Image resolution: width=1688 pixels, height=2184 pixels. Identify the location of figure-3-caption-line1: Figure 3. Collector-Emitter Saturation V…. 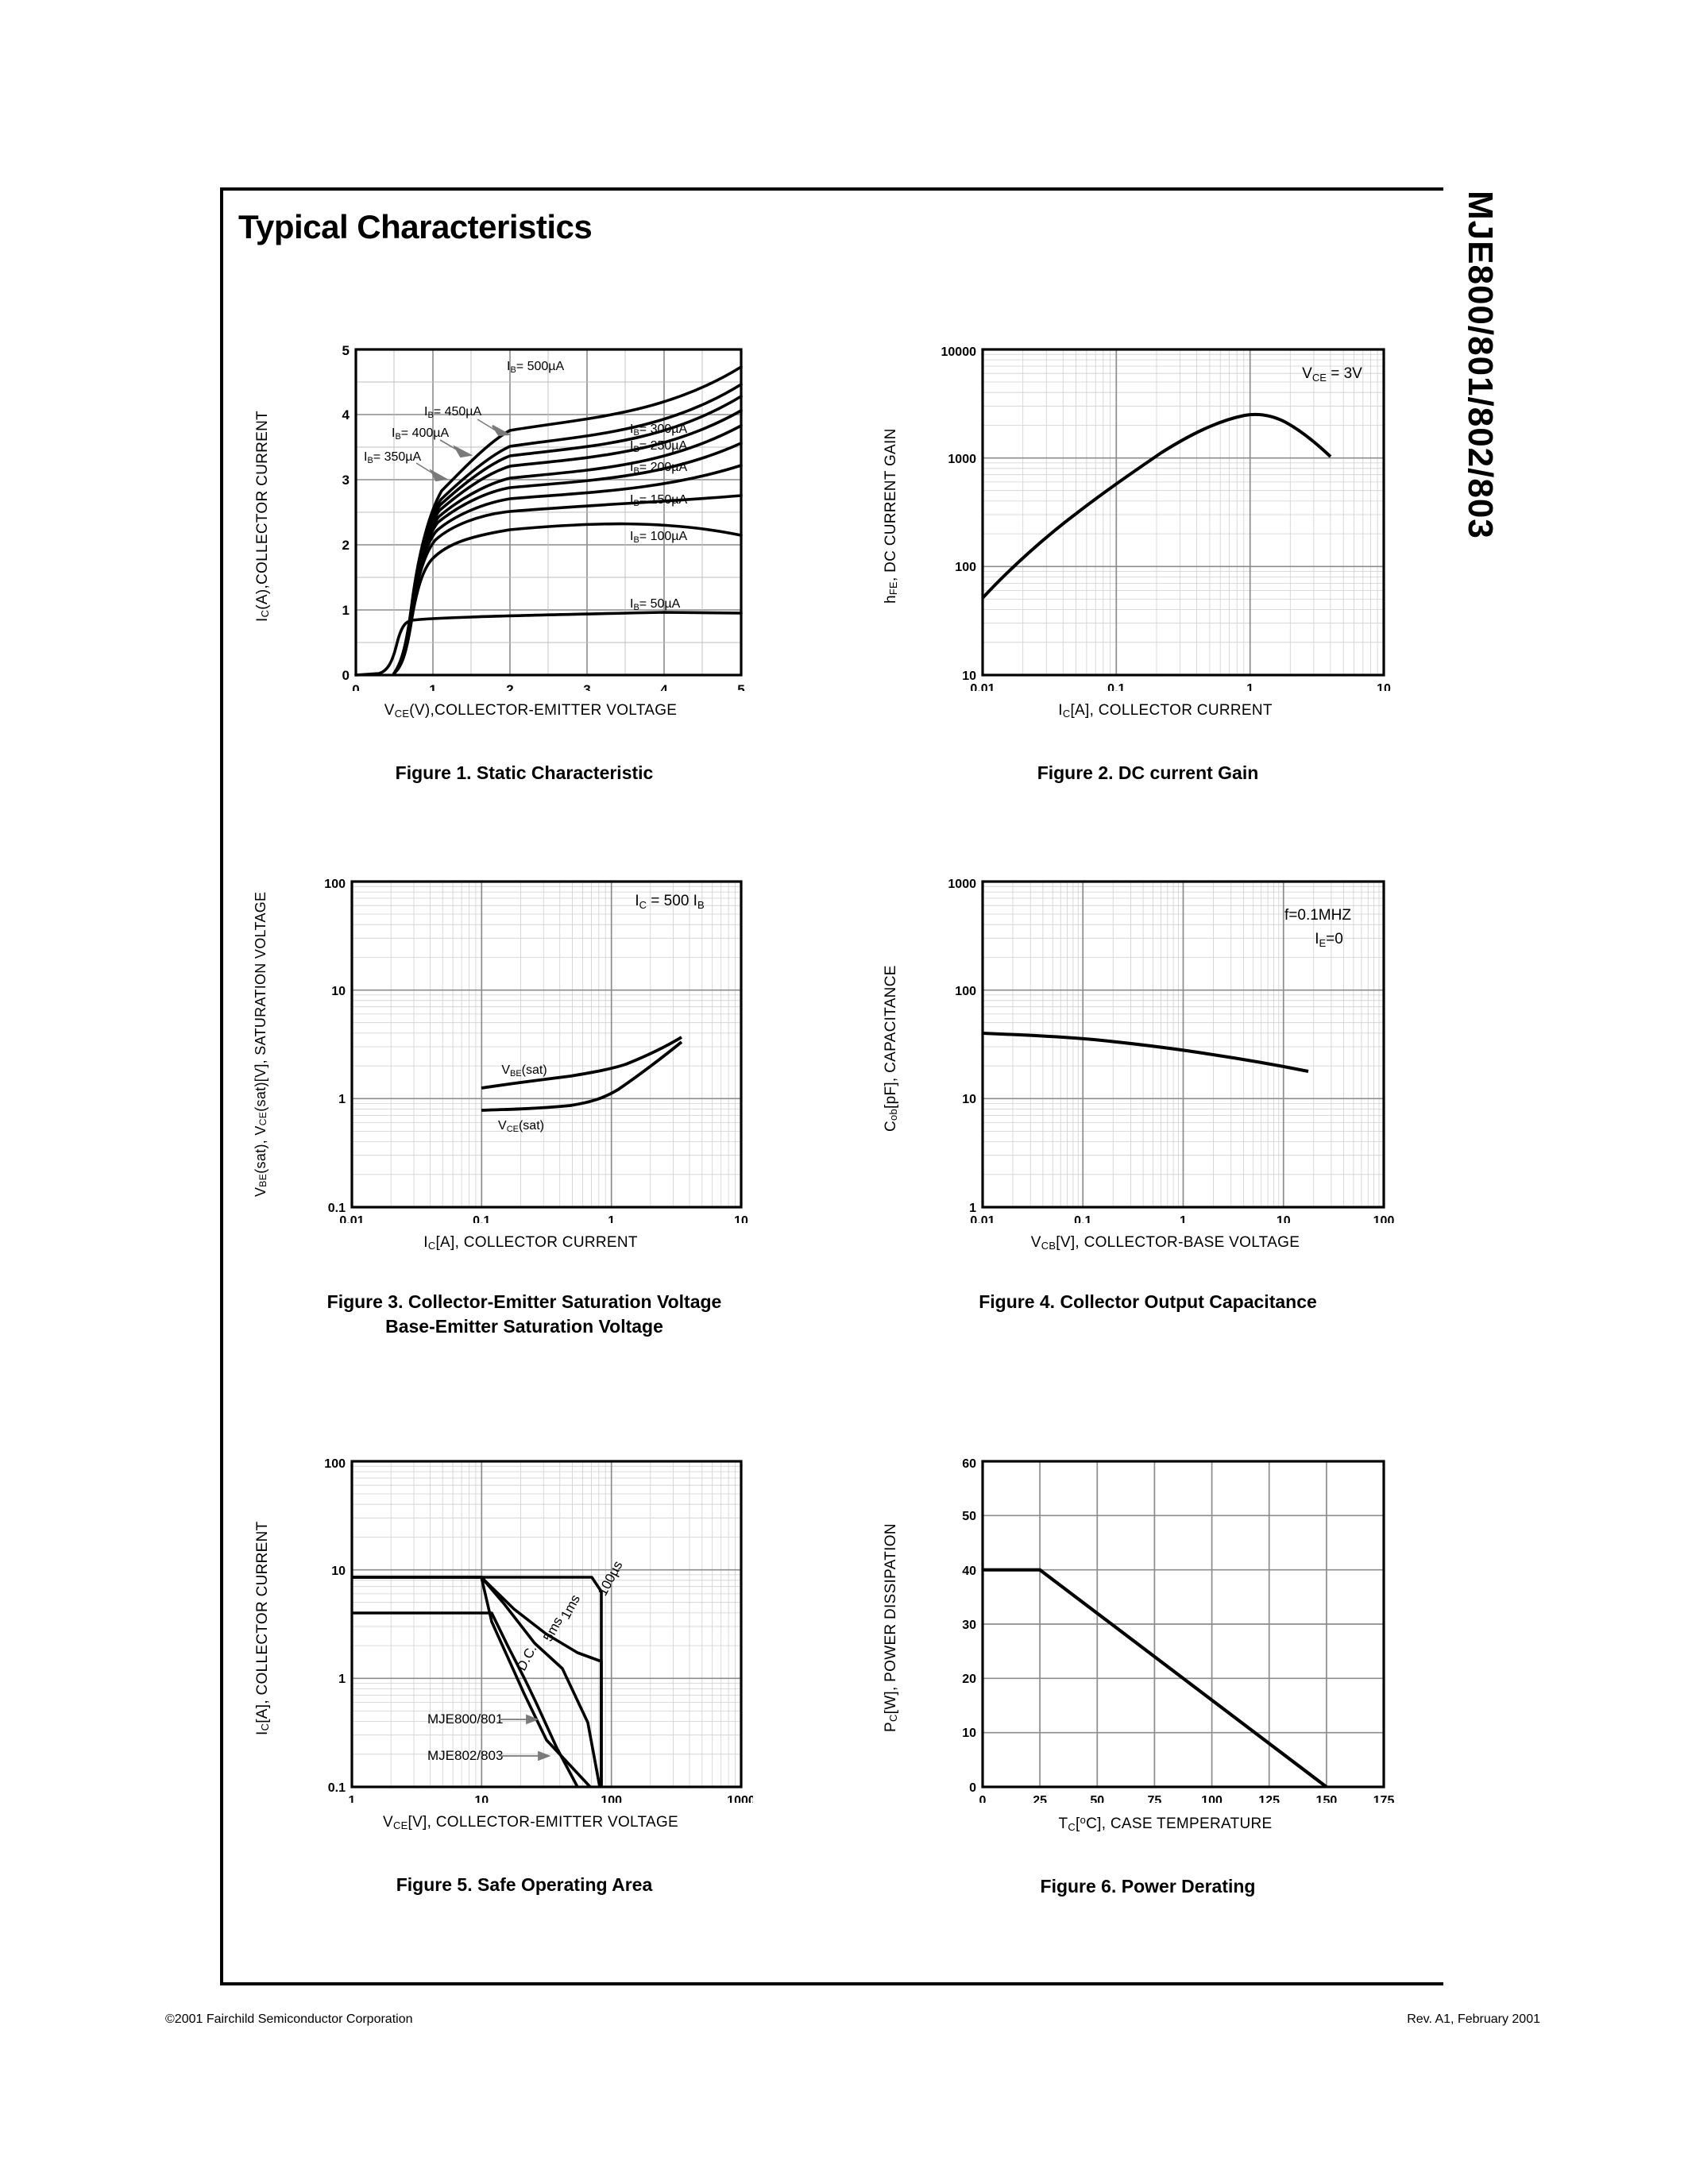
(524, 1302).